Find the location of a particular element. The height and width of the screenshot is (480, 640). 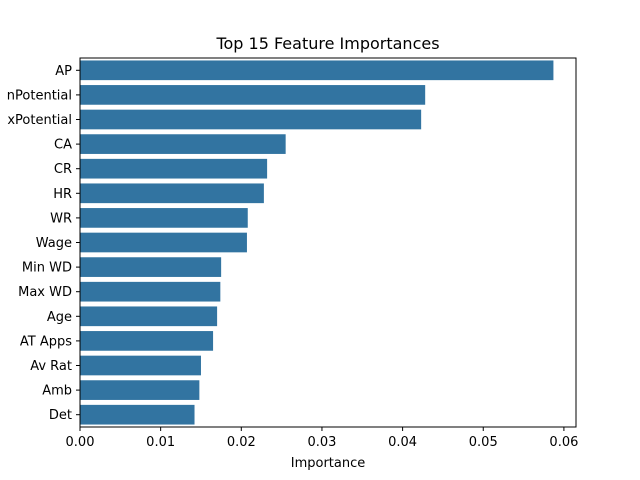

x-tick-label: 0.02 is located at coordinates (241, 442).